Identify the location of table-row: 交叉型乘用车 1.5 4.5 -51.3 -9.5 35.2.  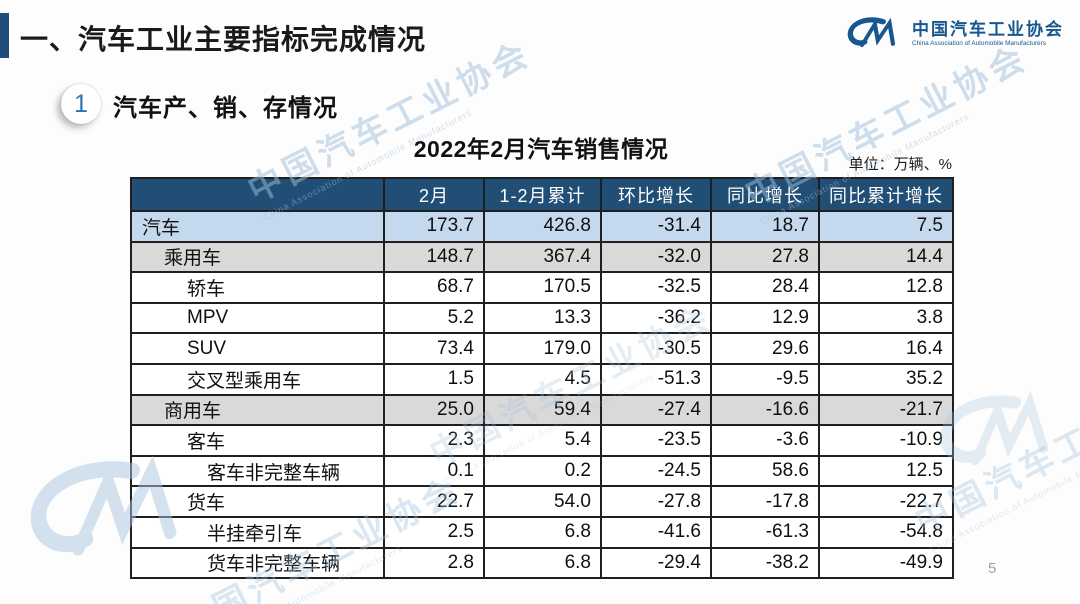
(542, 379).